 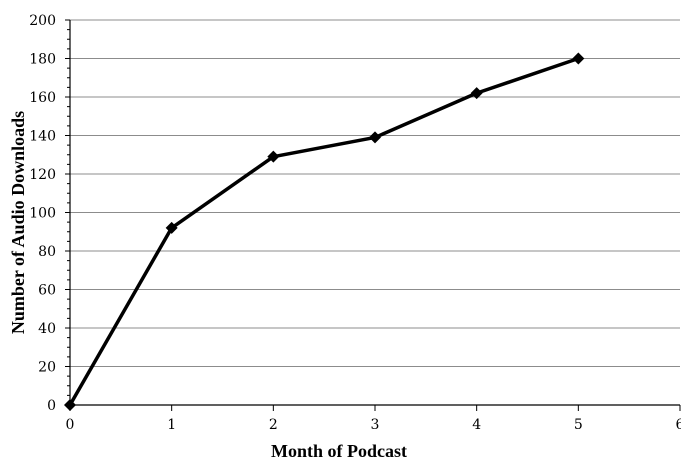 What do you see at coordinates (42, 98) in the screenshot?
I see `y-tick-label-160: 160` at bounding box center [42, 98].